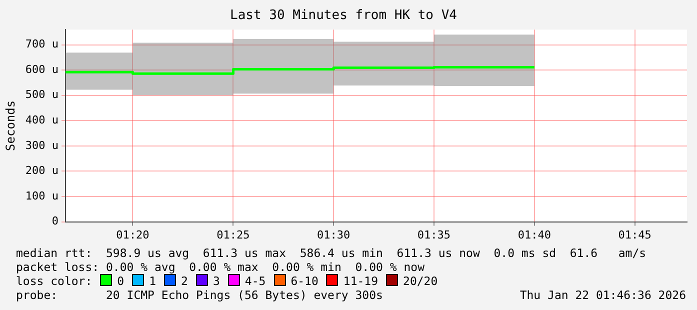  What do you see at coordinates (42, 120) in the screenshot?
I see `y-tick-label: 400 u` at bounding box center [42, 120].